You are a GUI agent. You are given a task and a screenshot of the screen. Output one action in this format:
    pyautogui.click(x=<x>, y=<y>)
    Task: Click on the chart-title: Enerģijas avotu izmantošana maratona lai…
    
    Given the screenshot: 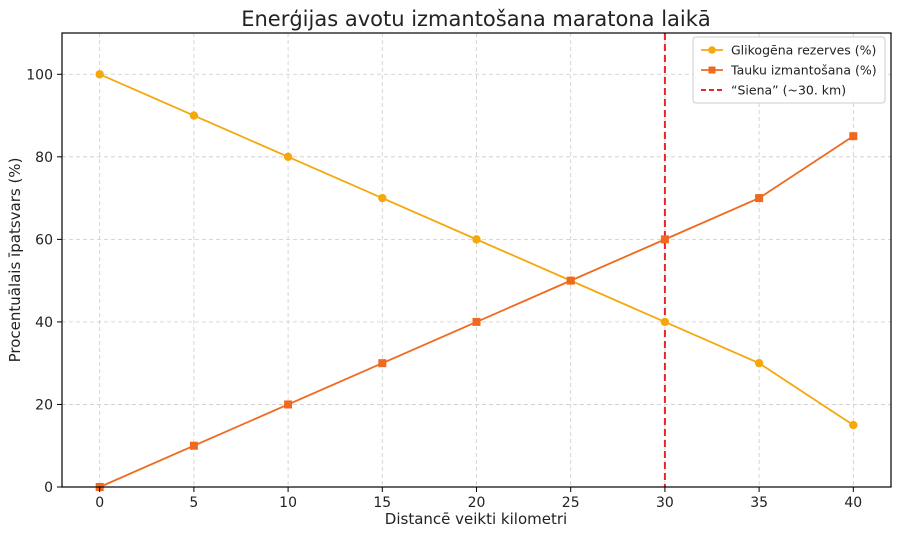 What is the action you would take?
    pyautogui.click(x=476, y=19)
    